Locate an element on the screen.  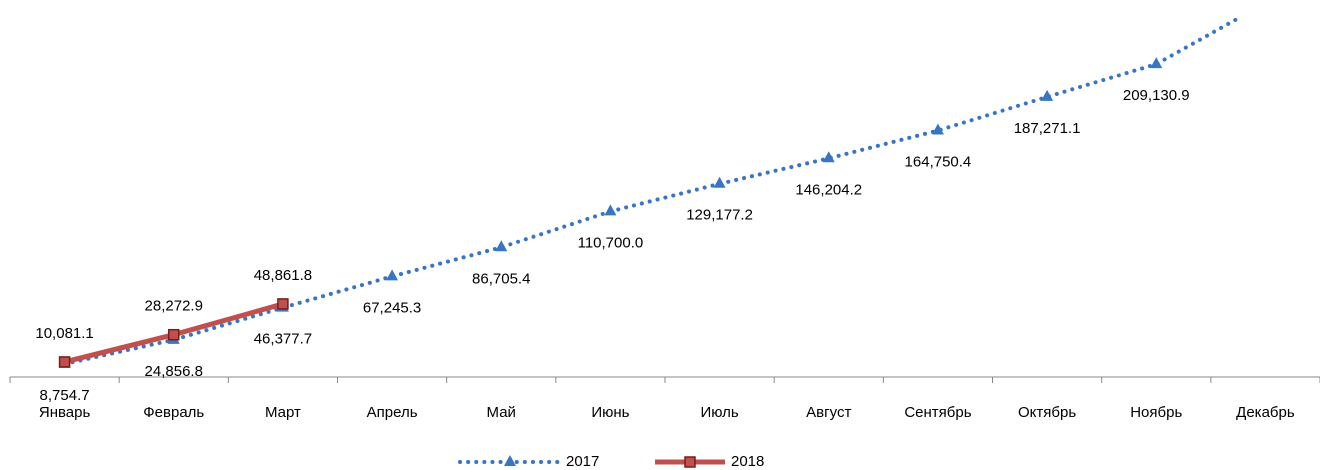
x-tick-label: Октябрь is located at coordinates (1047, 412).